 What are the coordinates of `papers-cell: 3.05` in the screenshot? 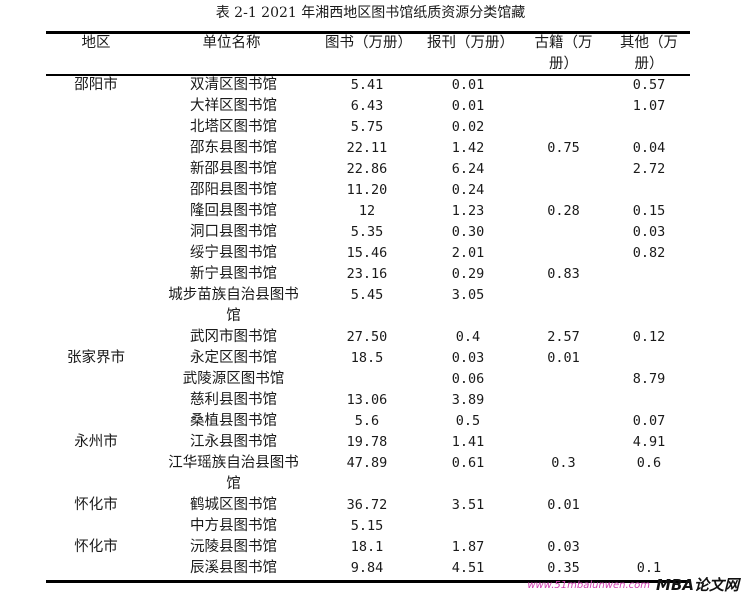 It's located at (468, 295).